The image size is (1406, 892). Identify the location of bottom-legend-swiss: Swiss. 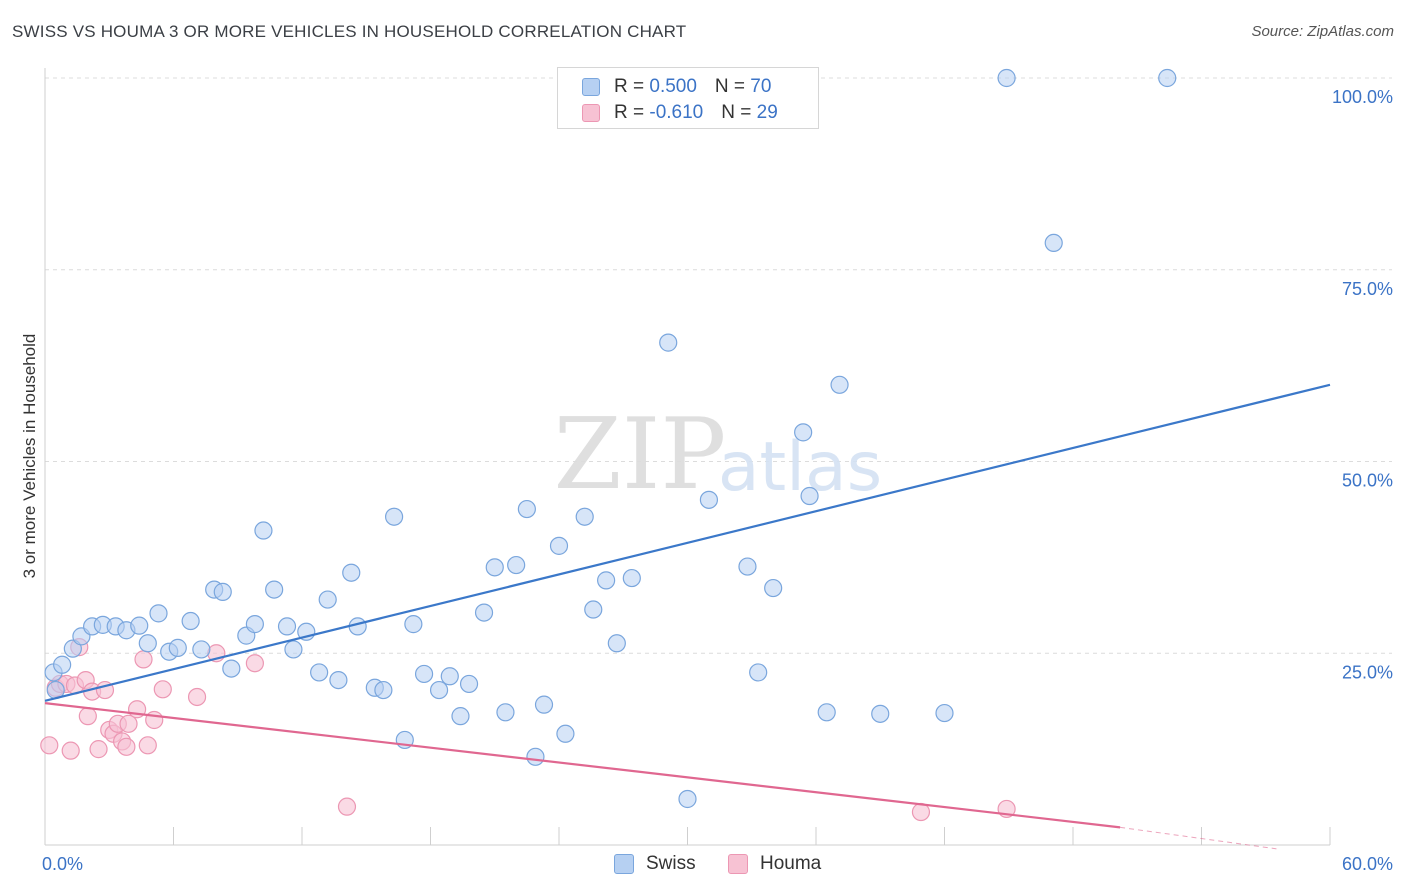
(655, 864).